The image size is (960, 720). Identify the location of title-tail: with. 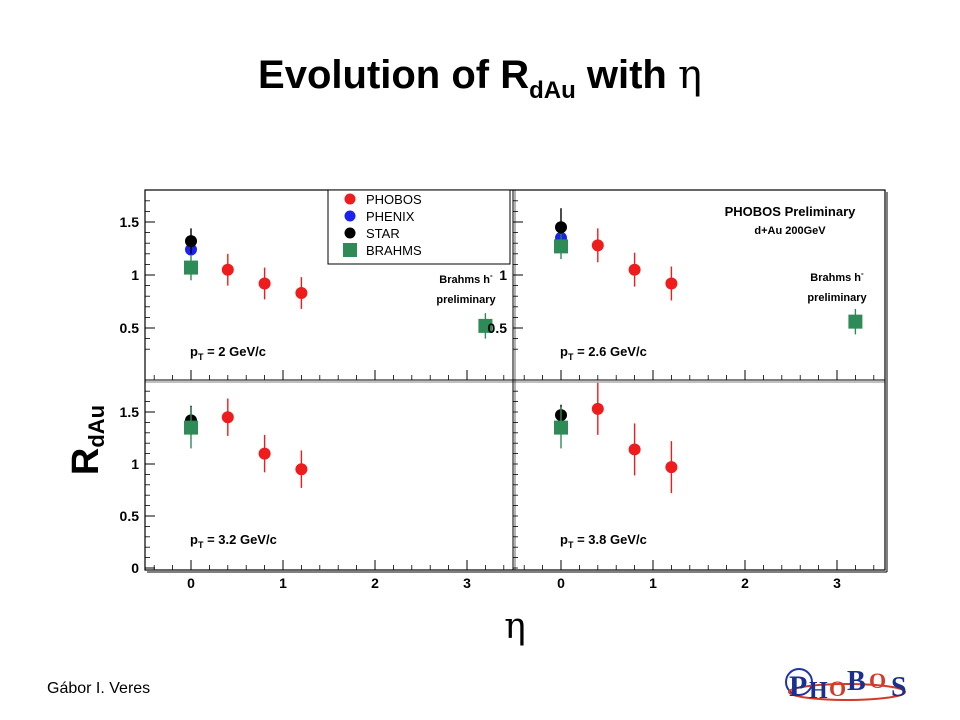
(626, 75).